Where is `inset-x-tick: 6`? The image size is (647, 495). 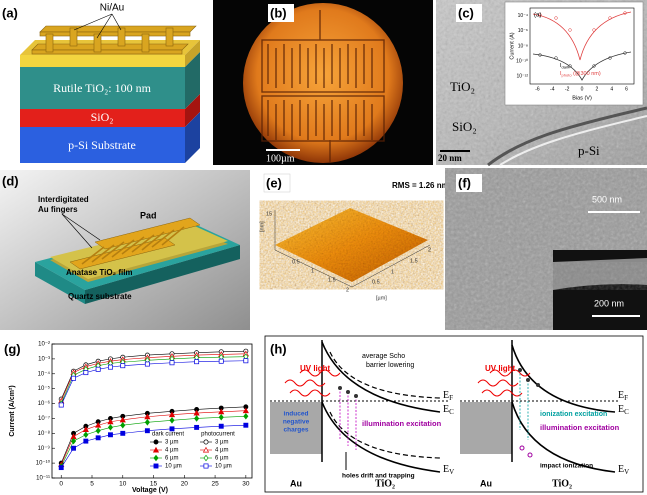 inset-x-tick: 6 is located at coordinates (626, 89).